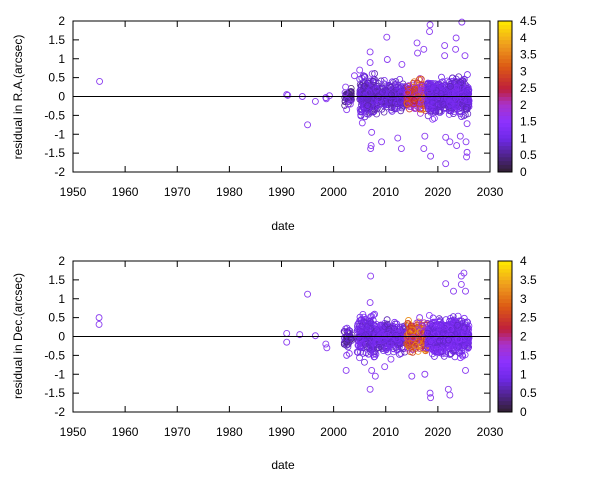  I want to click on colorbar: 0 0.5 1 1.5 2 2.5 3 3.5 4 4.5, so click(517, 96).